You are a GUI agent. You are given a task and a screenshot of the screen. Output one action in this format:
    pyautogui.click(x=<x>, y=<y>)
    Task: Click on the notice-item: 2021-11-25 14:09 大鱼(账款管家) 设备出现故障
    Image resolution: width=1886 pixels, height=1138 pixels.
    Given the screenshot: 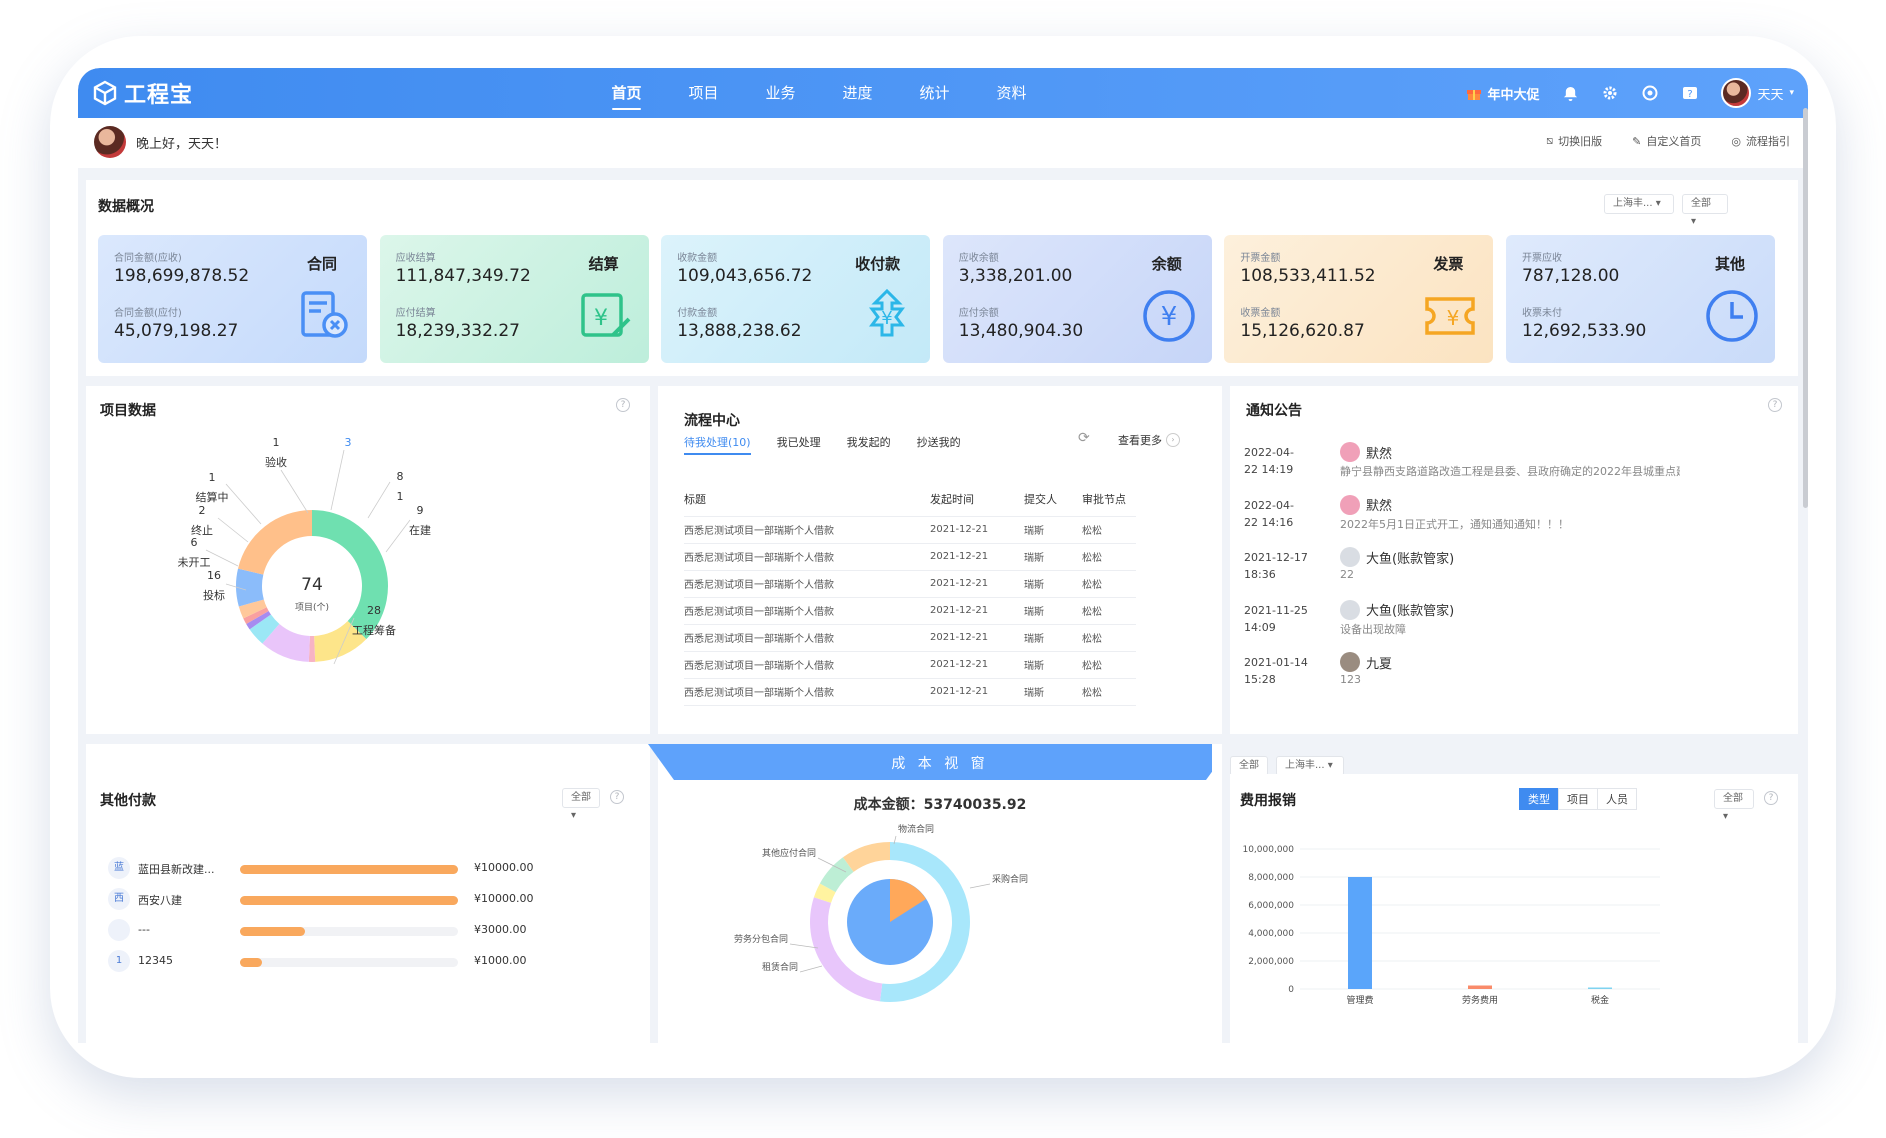 What is the action you would take?
    pyautogui.click(x=1464, y=626)
    